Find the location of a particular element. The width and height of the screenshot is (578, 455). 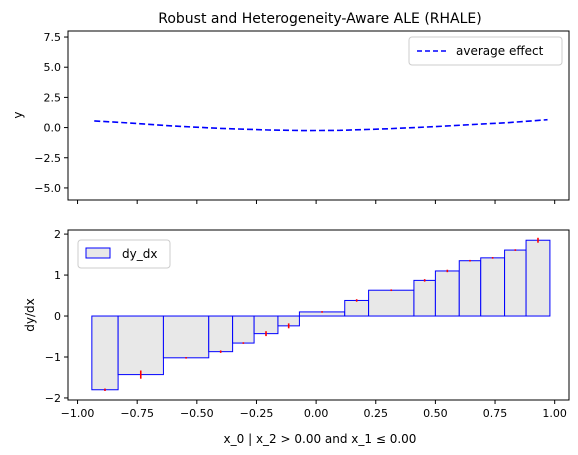

top-y-axis-label: y is located at coordinates (18, 114).